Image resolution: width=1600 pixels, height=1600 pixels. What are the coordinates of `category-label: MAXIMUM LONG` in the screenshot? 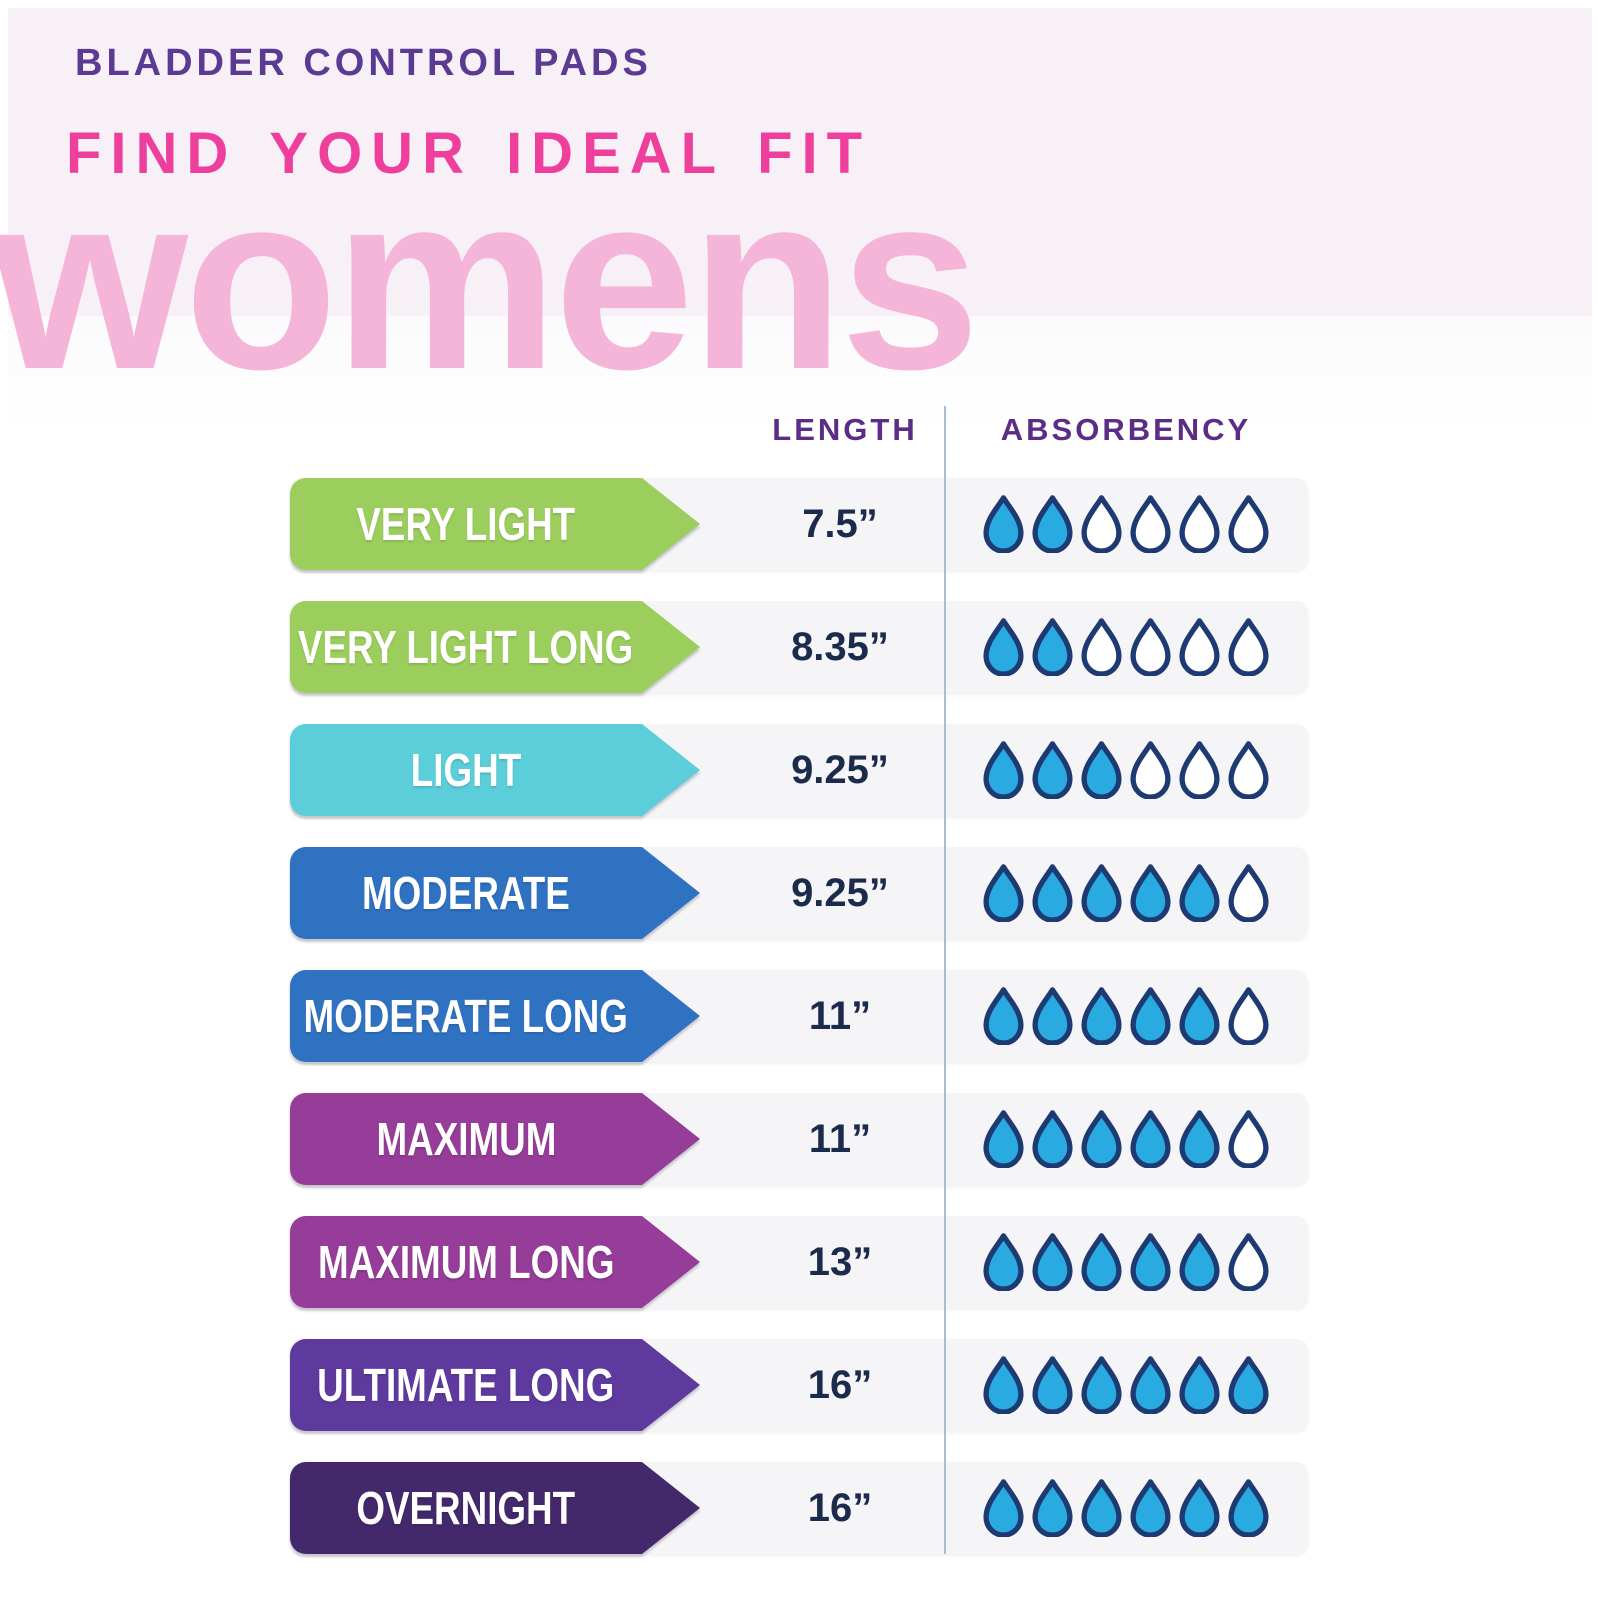 It's located at (466, 1262).